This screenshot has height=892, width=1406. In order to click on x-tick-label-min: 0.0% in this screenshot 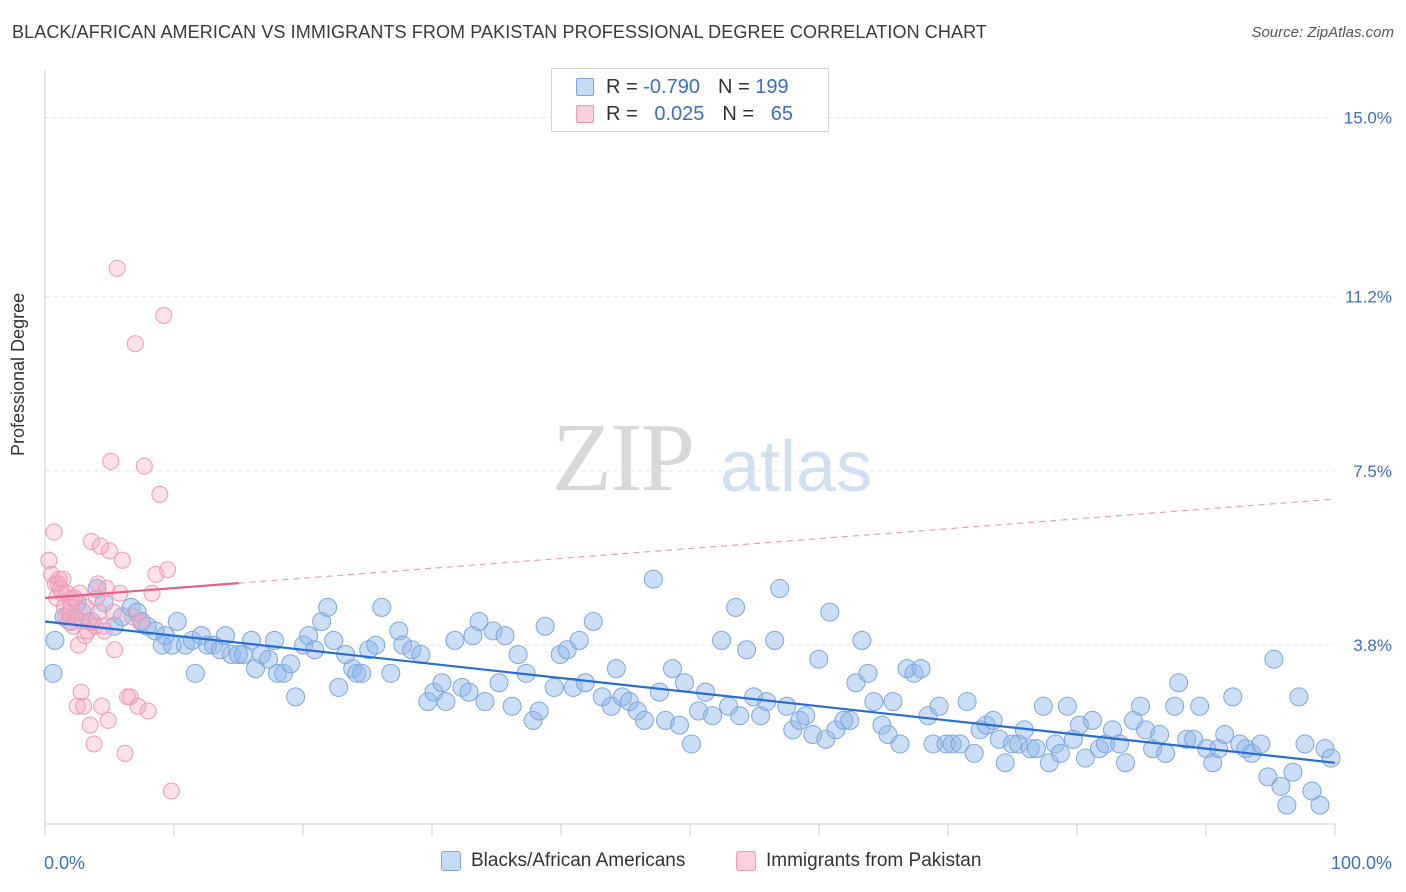, I will do `click(64, 863)`.